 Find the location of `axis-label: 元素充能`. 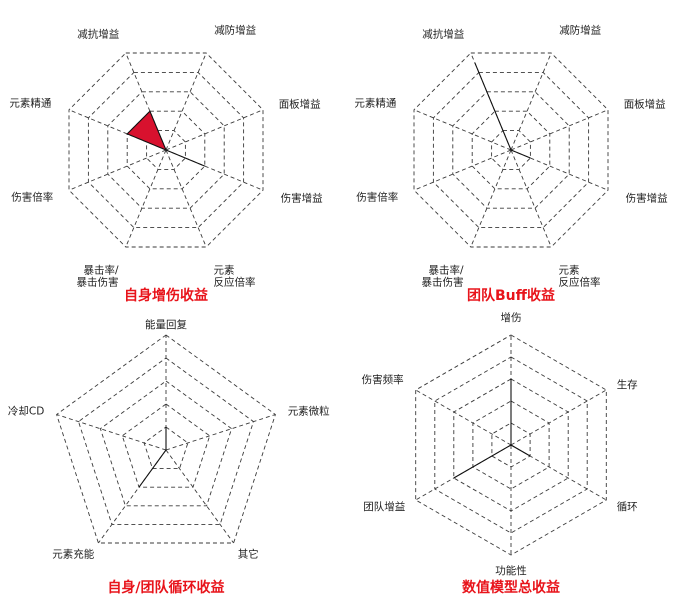

axis-label: 元素充能 is located at coordinates (73, 554).